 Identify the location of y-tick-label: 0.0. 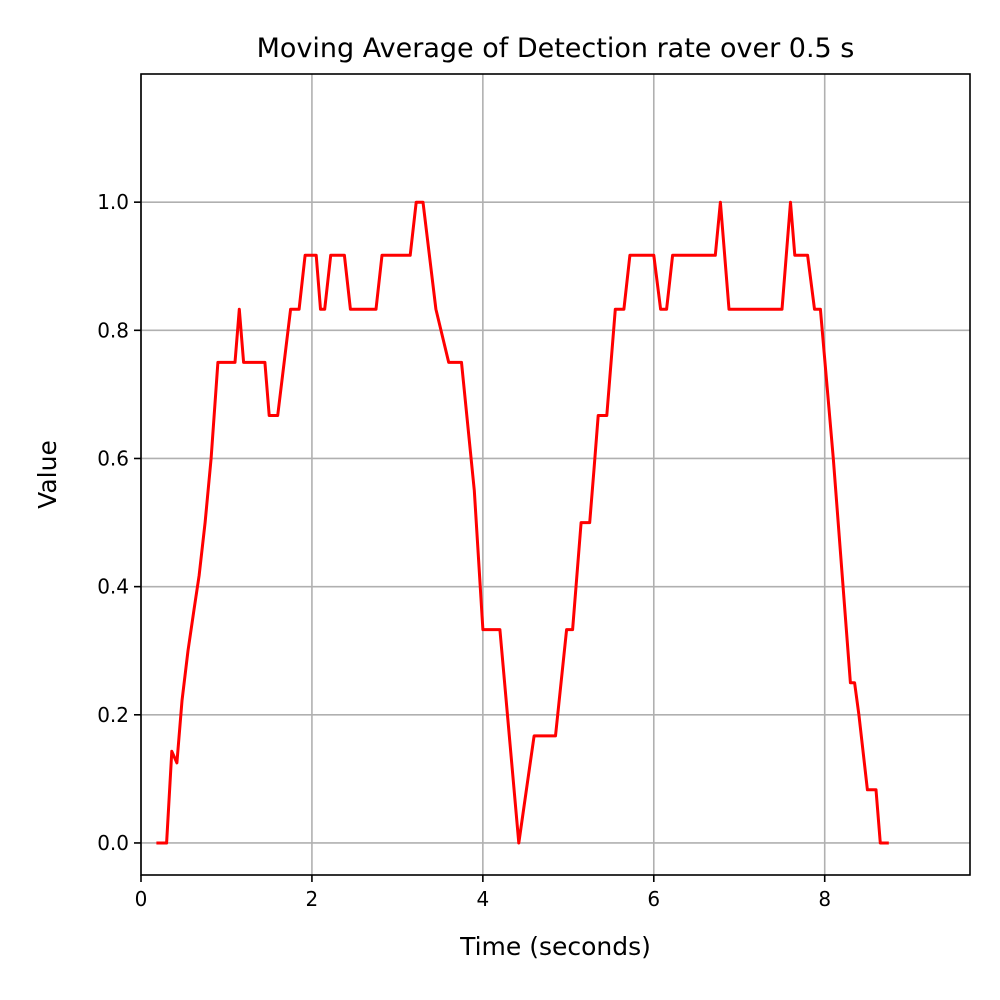
(113, 843).